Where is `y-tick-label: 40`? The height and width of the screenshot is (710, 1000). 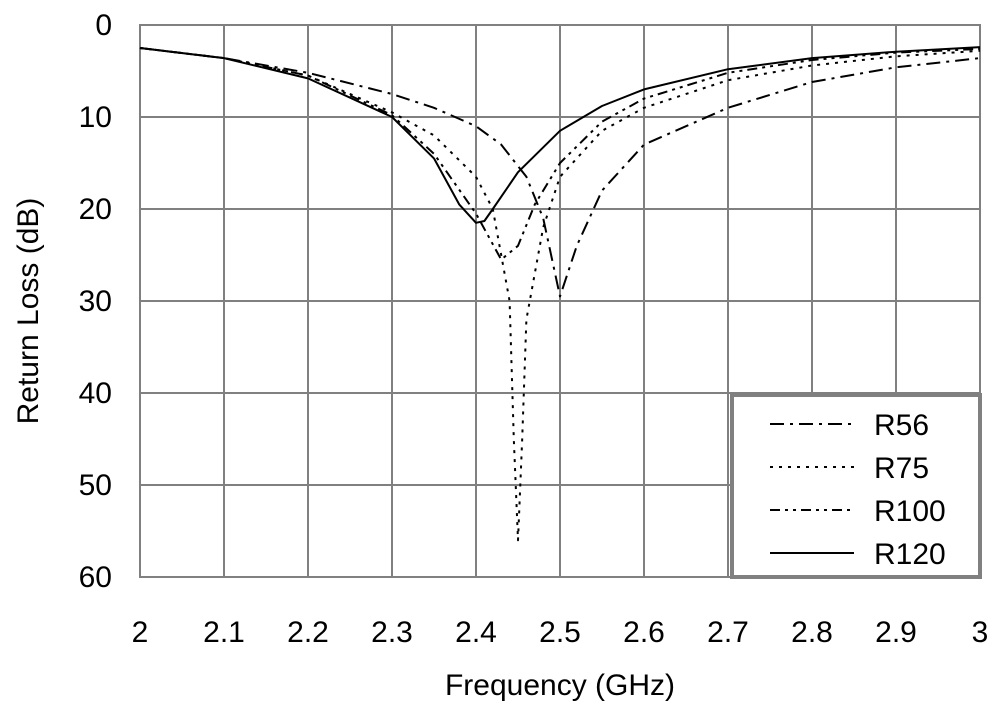
y-tick-label: 40 is located at coordinates (95, 393).